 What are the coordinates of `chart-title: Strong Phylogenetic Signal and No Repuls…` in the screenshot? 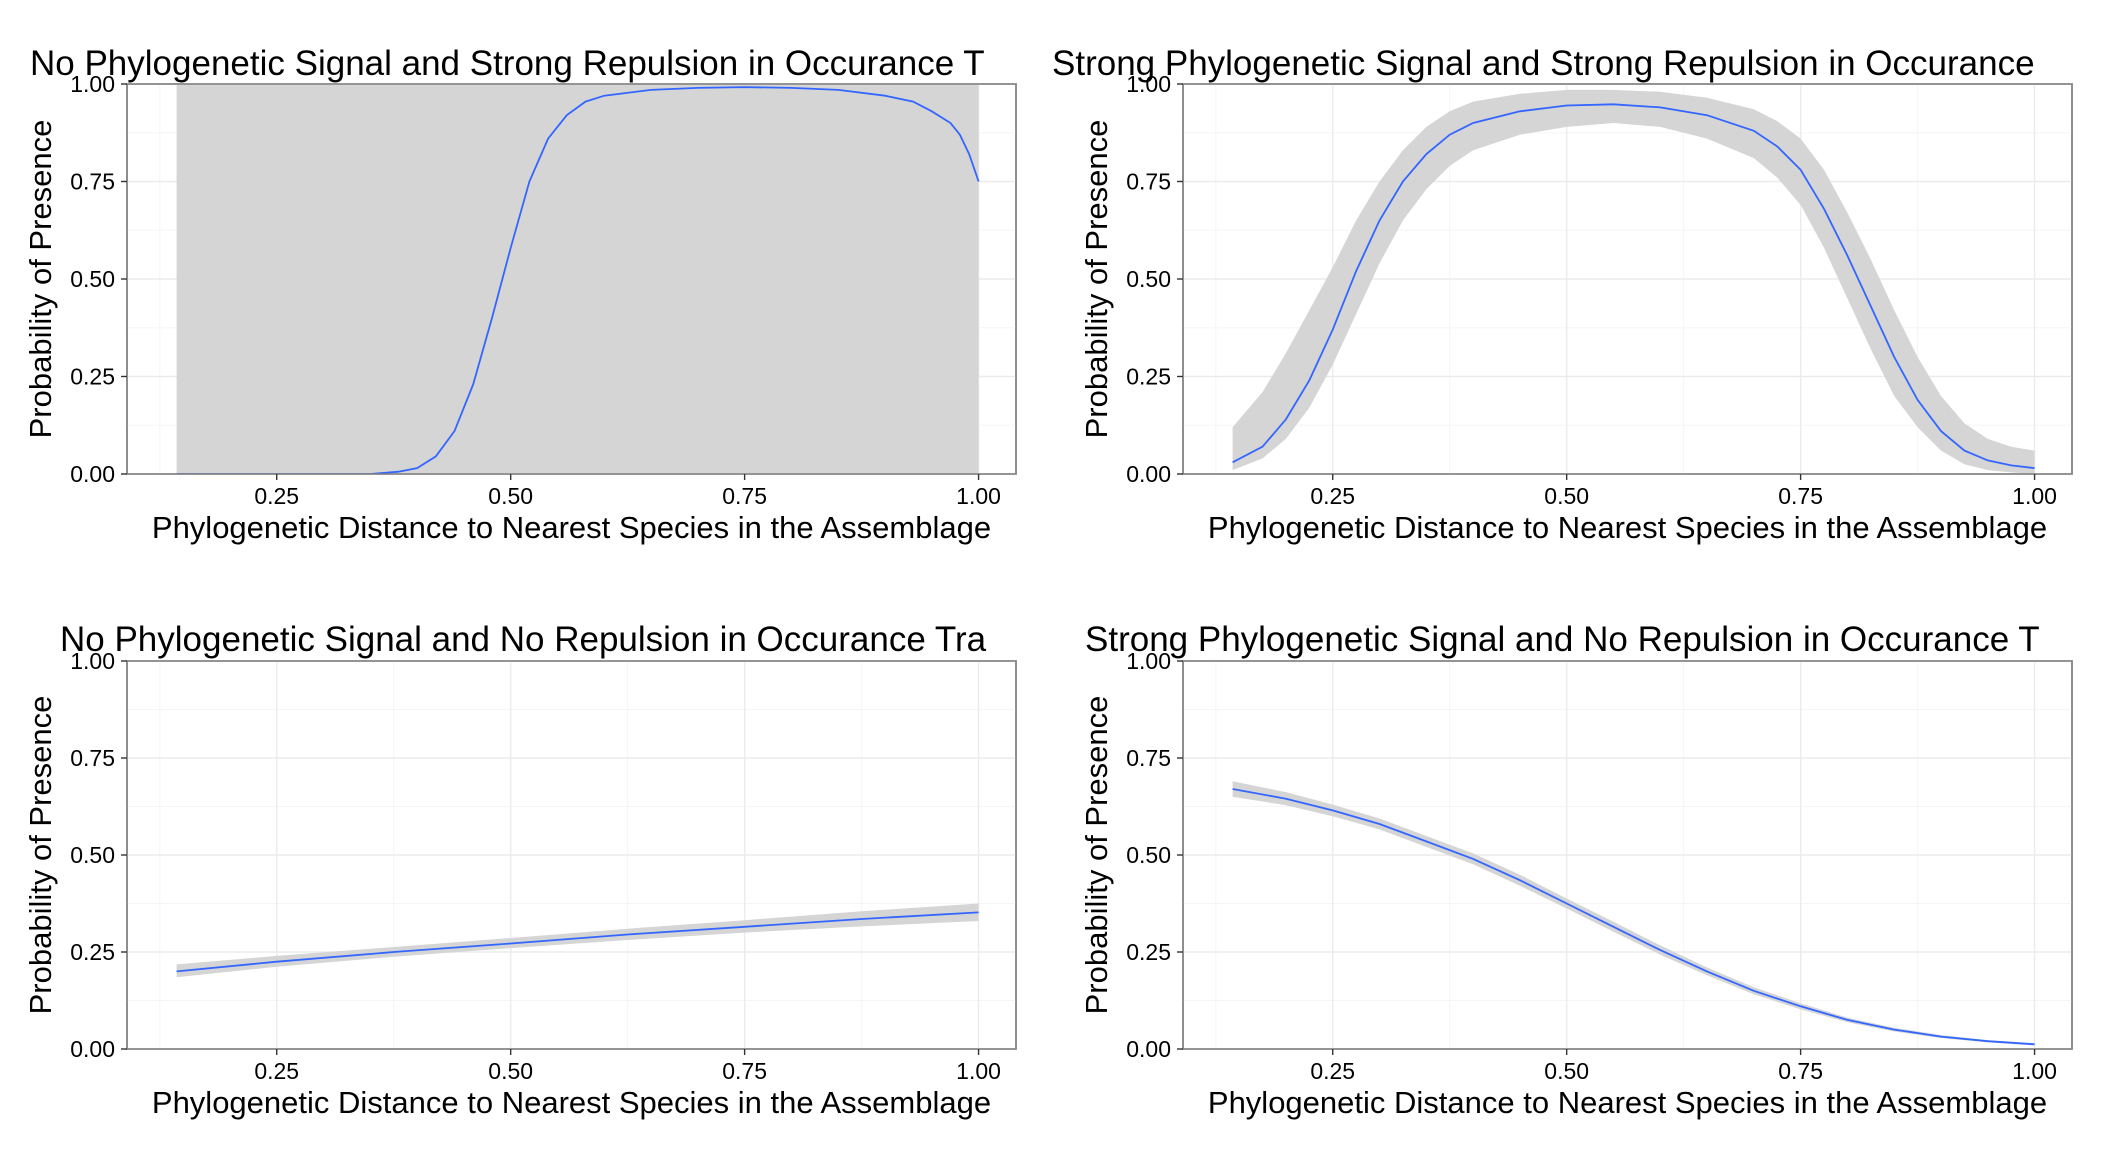 It's located at (1562, 639).